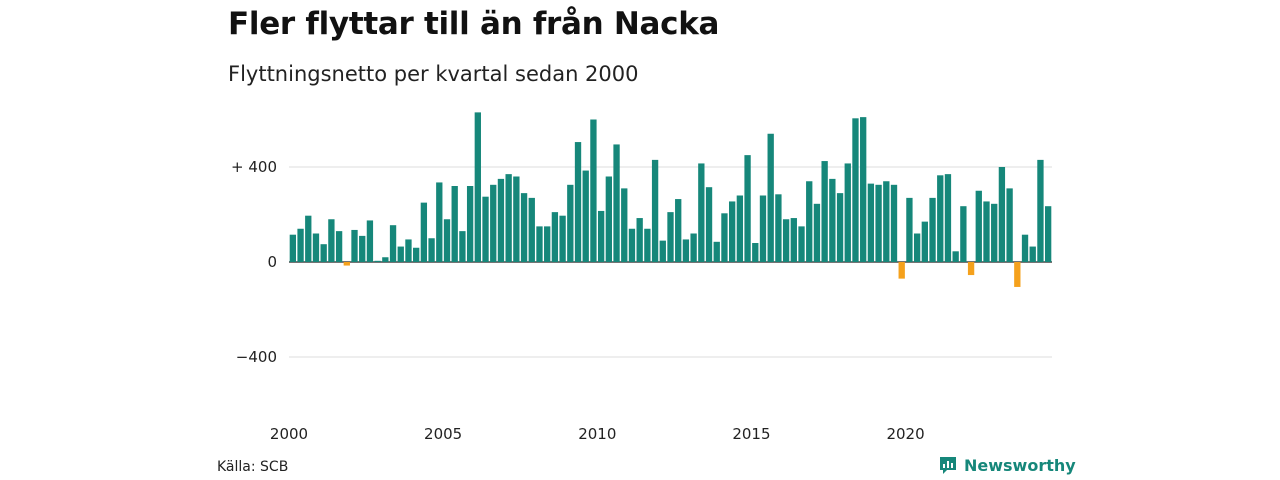 This screenshot has width=1280, height=480. I want to click on x-tick-label: 2010, so click(597, 434).